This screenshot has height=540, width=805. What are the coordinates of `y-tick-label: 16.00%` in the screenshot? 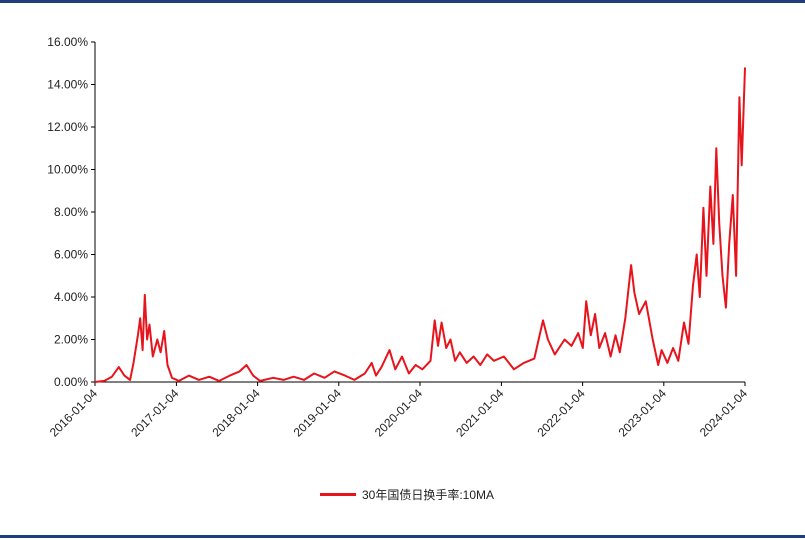 It's located at (67, 42).